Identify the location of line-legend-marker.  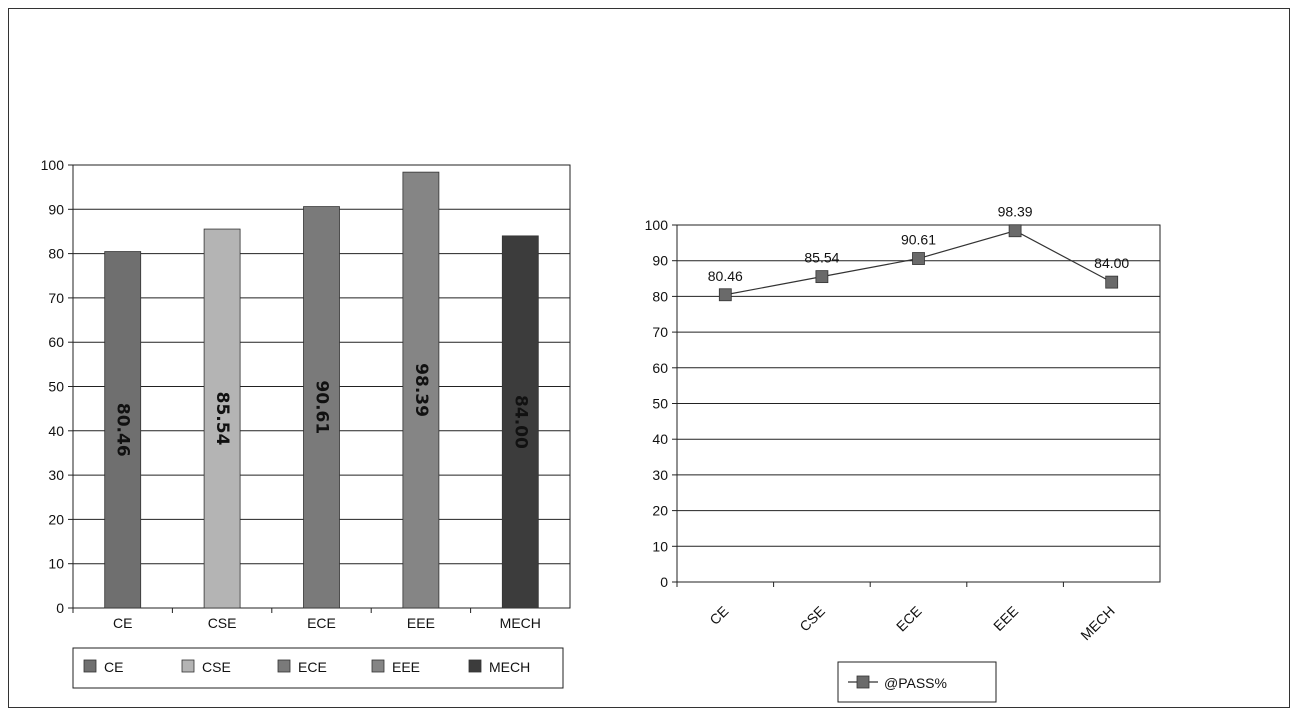
(863, 682).